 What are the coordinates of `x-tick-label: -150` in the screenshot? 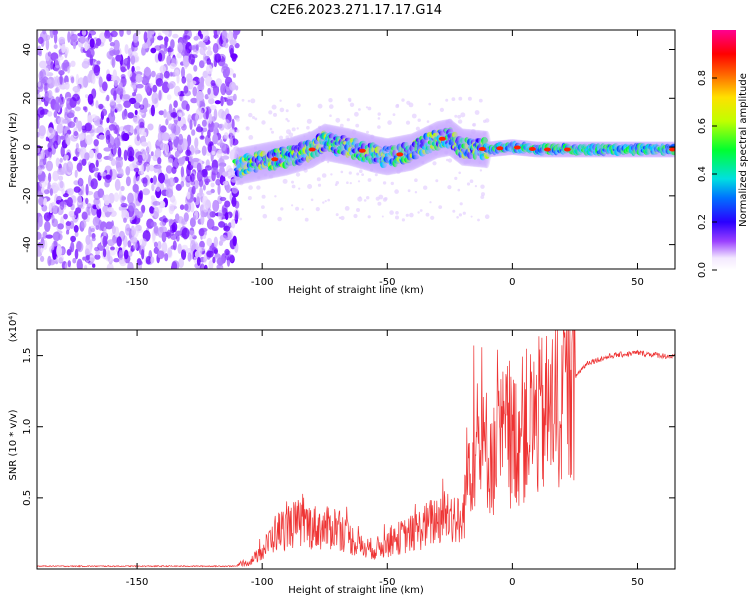 It's located at (137, 282).